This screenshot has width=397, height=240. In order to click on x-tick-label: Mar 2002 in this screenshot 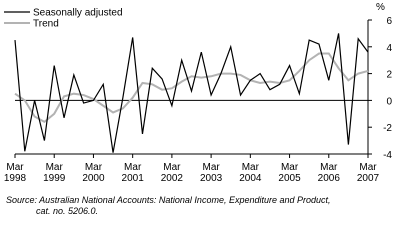, I will do `click(172, 173)`.